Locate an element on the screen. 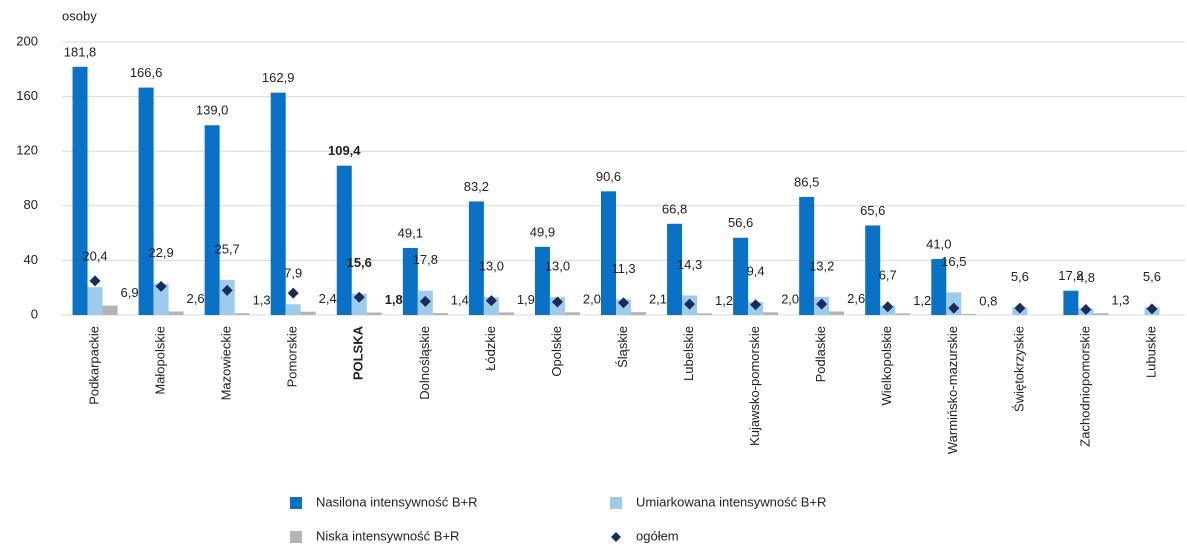  value-label: 83,2 is located at coordinates (476, 186).